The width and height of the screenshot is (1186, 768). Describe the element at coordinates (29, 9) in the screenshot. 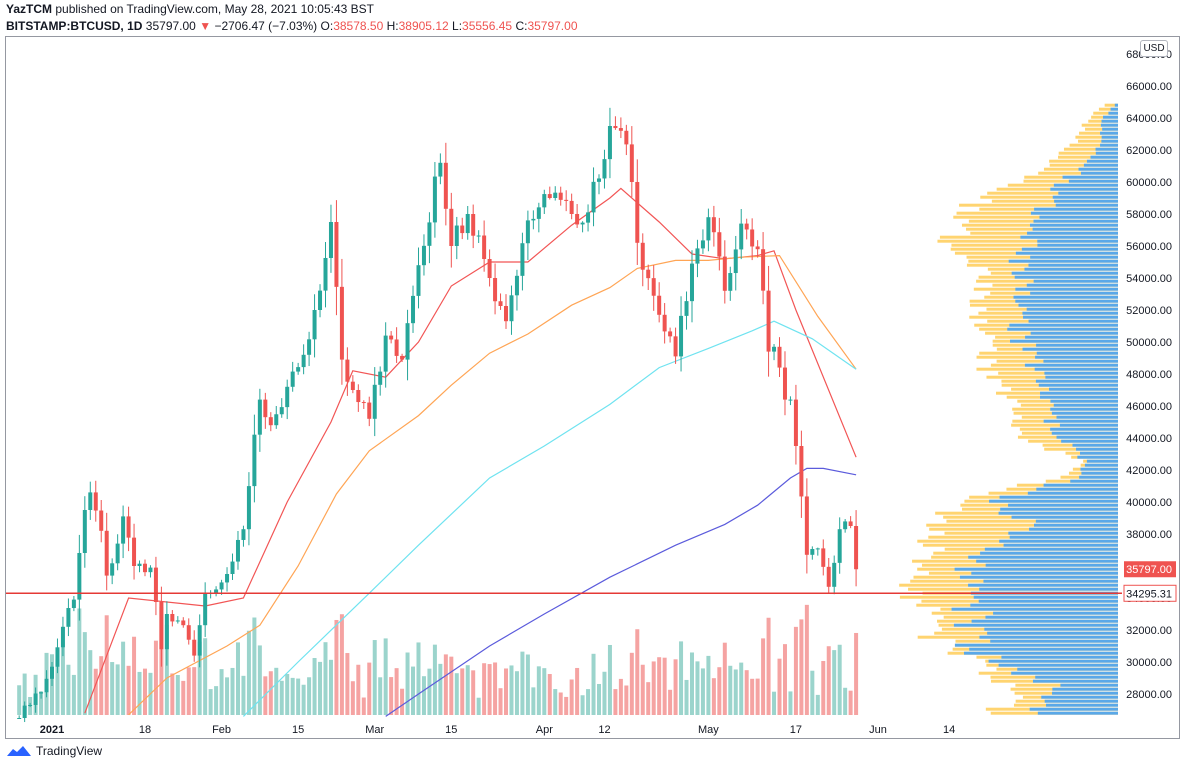

I see `author-name: YazTCM` at that location.